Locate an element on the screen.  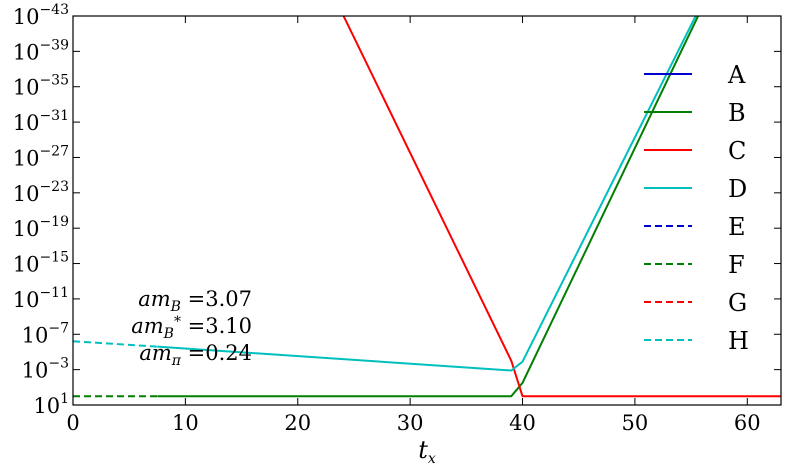
y-tick-label: 10⁻¹⁵ is located at coordinates (41, 263).